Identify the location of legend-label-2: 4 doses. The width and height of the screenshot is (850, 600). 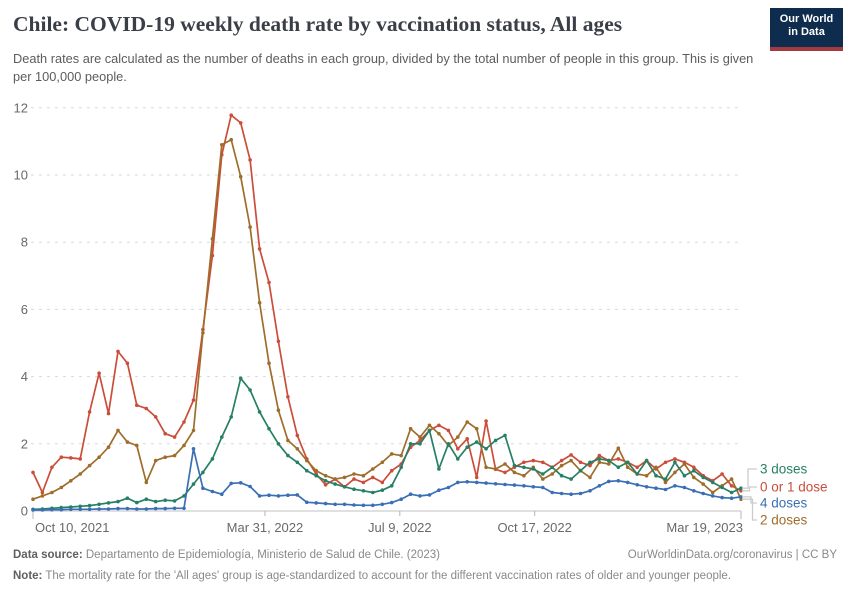
(784, 503).